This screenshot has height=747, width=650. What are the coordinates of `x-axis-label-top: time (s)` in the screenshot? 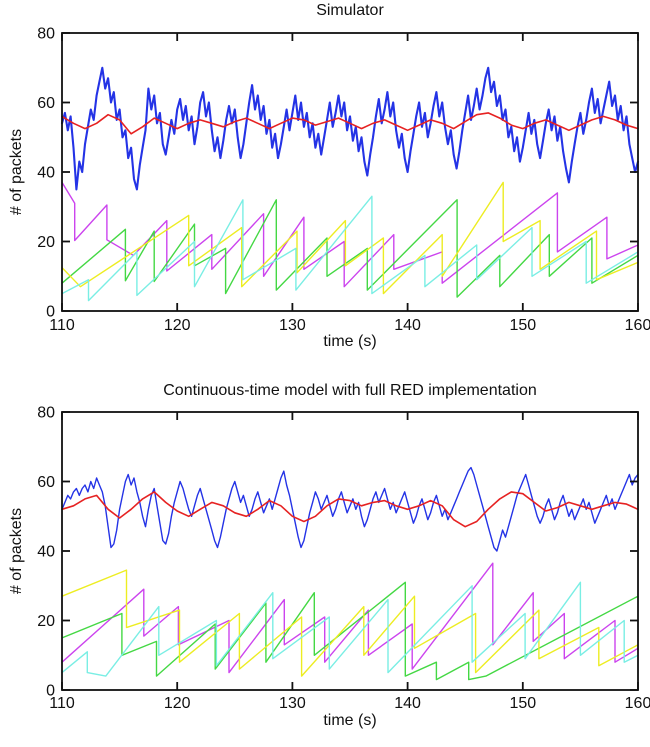 It's located at (350, 341).